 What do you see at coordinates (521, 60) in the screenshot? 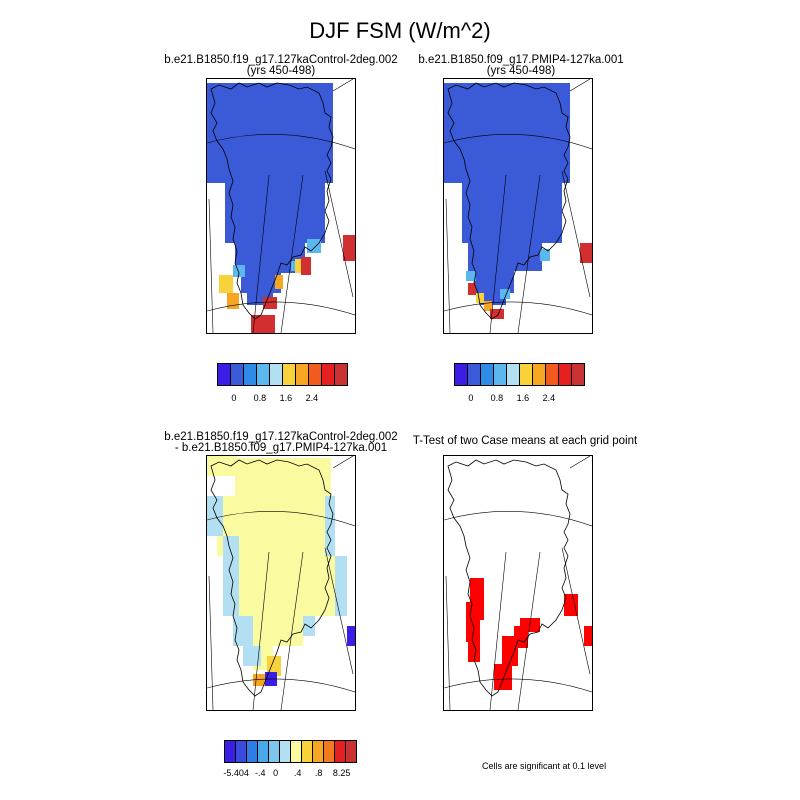
I see `panel-title-pmip4-line1: b.e21.B1850.f09_g17.PMIP4-127ka.001` at bounding box center [521, 60].